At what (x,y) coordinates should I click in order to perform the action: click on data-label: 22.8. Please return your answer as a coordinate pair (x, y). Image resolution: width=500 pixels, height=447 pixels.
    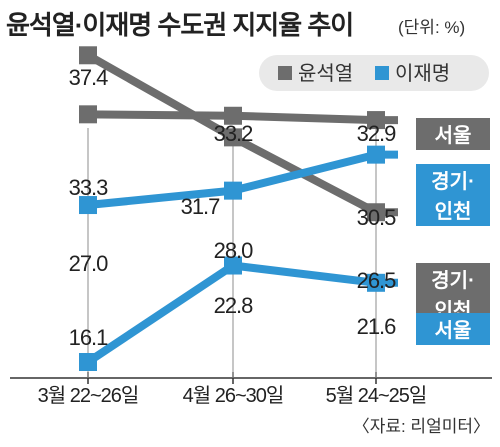
    Looking at the image, I should click on (234, 305).